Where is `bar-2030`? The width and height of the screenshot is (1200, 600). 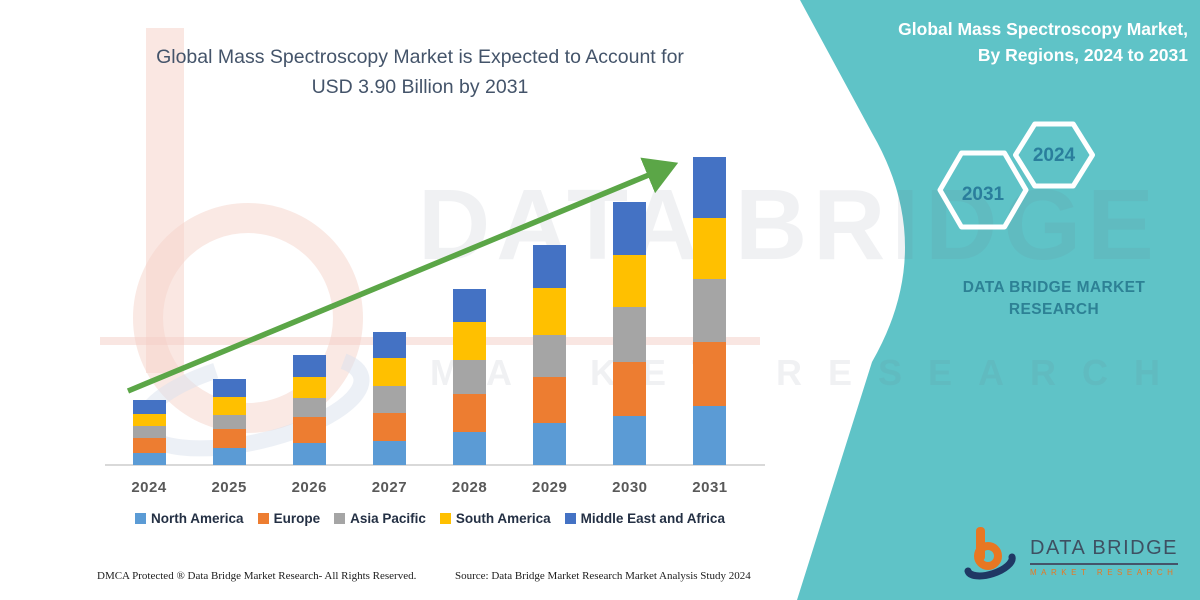 bar-2030 is located at coordinates (630, 333).